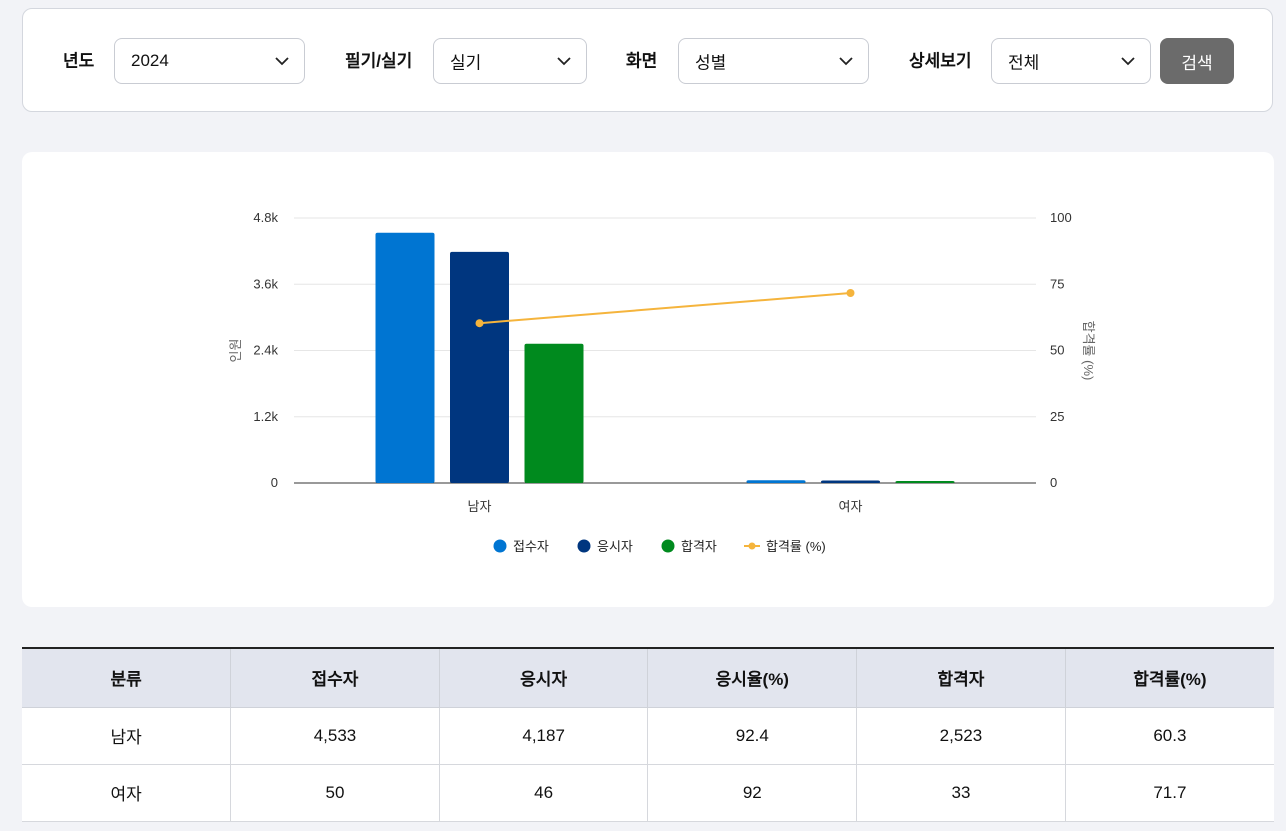 The width and height of the screenshot is (1286, 831). Describe the element at coordinates (510, 61) in the screenshot. I see `exam-type-select: 실기` at that location.